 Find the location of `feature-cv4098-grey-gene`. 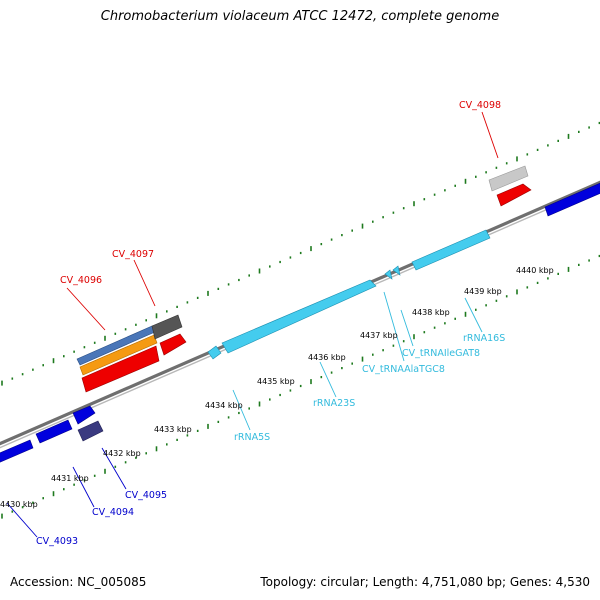

feature-cv4098-grey-gene is located at coordinates (508, 178).